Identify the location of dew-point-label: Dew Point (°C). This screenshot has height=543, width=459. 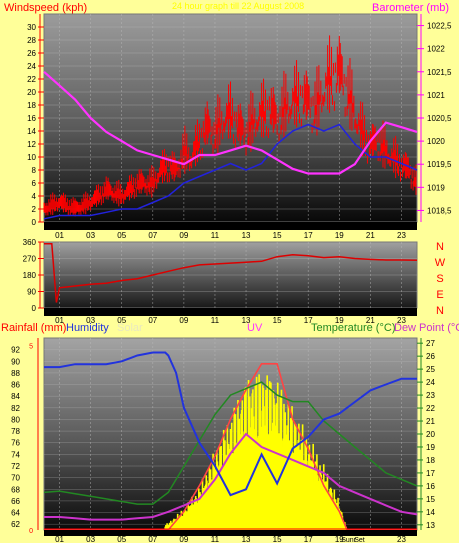
(426, 328).